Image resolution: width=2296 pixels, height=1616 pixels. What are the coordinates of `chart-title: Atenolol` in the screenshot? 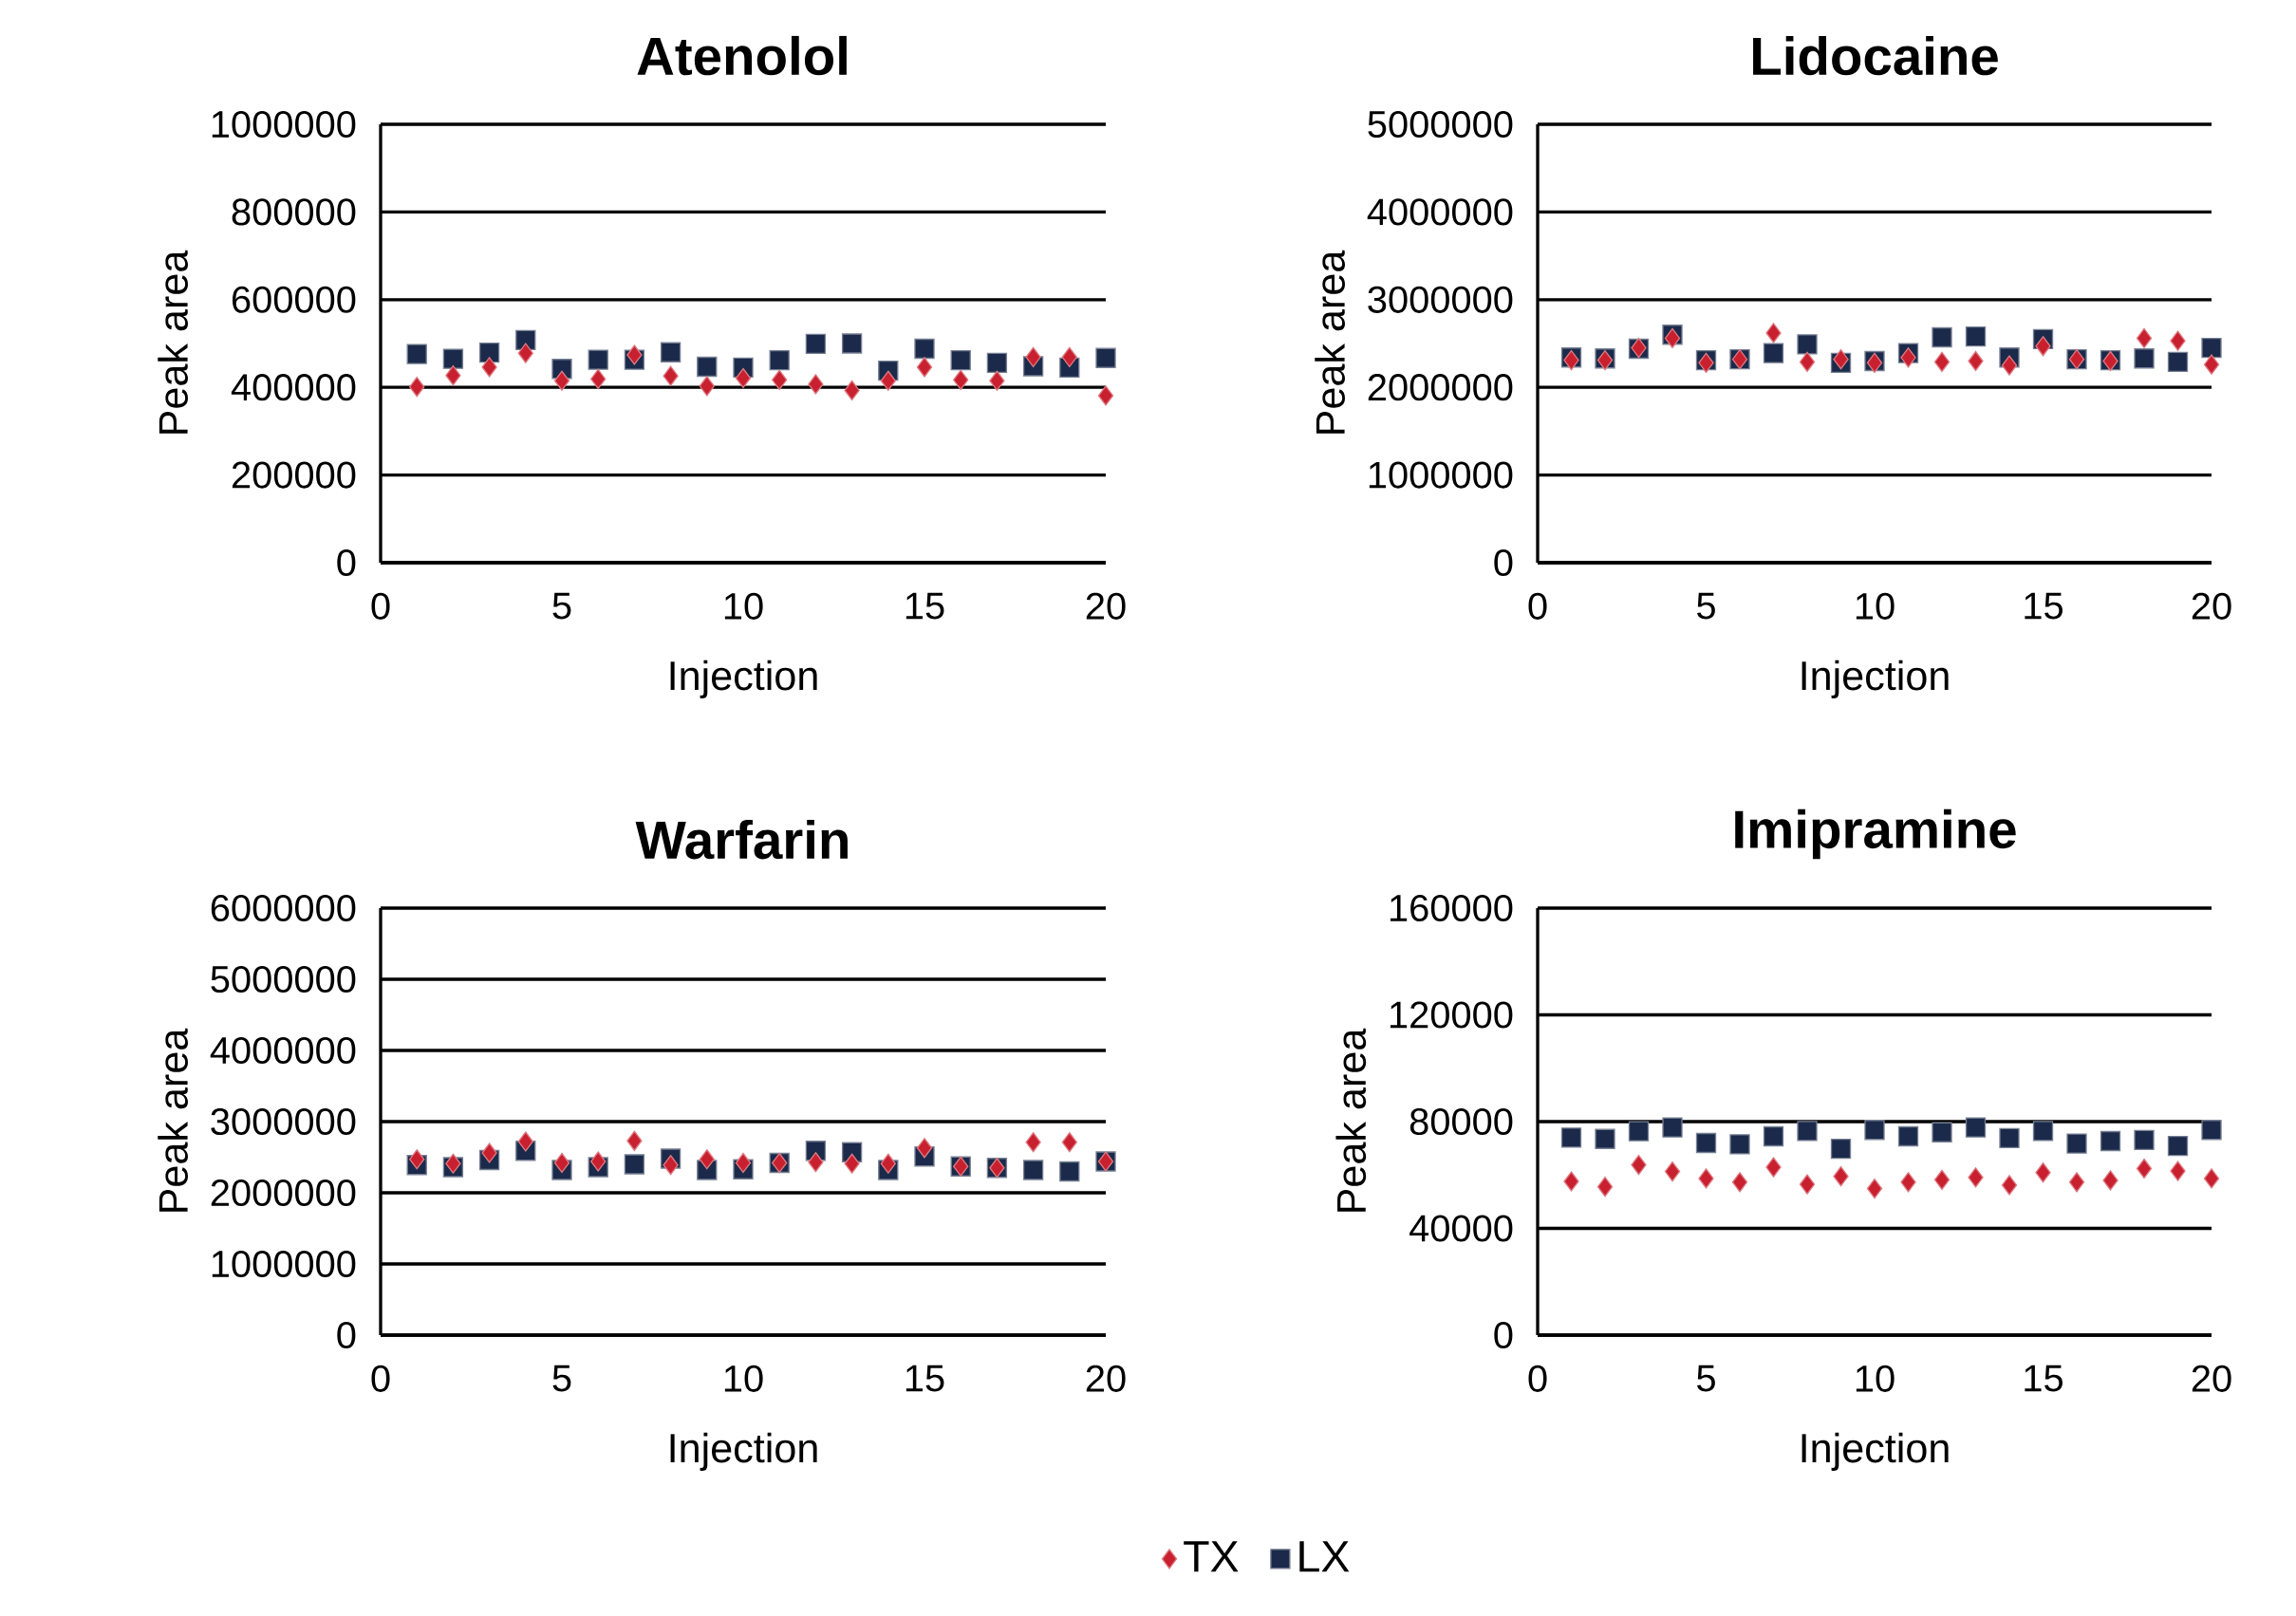 It's located at (742, 55).